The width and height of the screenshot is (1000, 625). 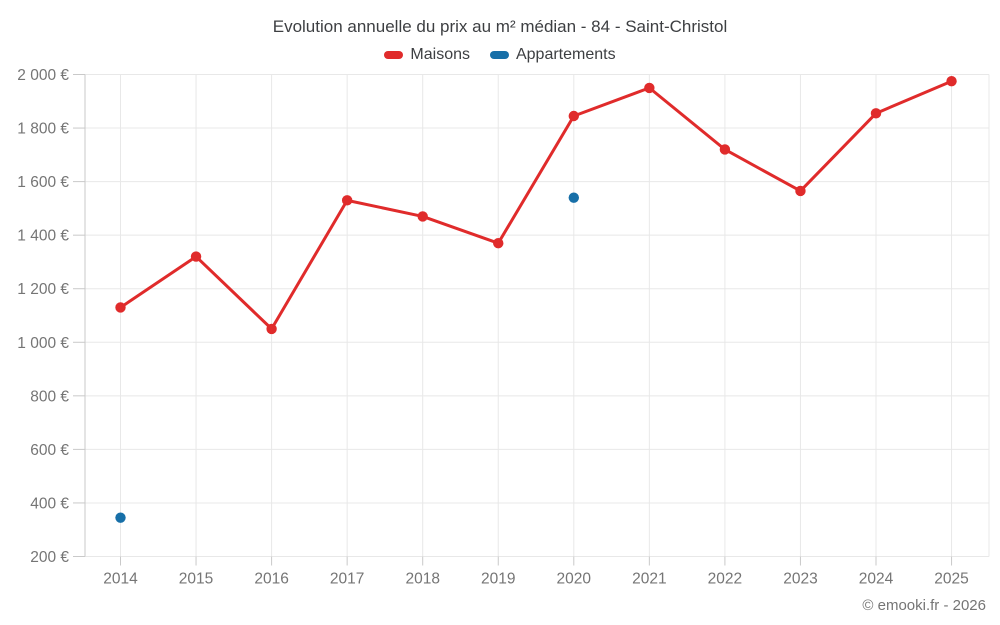 What do you see at coordinates (574, 579) in the screenshot?
I see `x-tick-label: 2020` at bounding box center [574, 579].